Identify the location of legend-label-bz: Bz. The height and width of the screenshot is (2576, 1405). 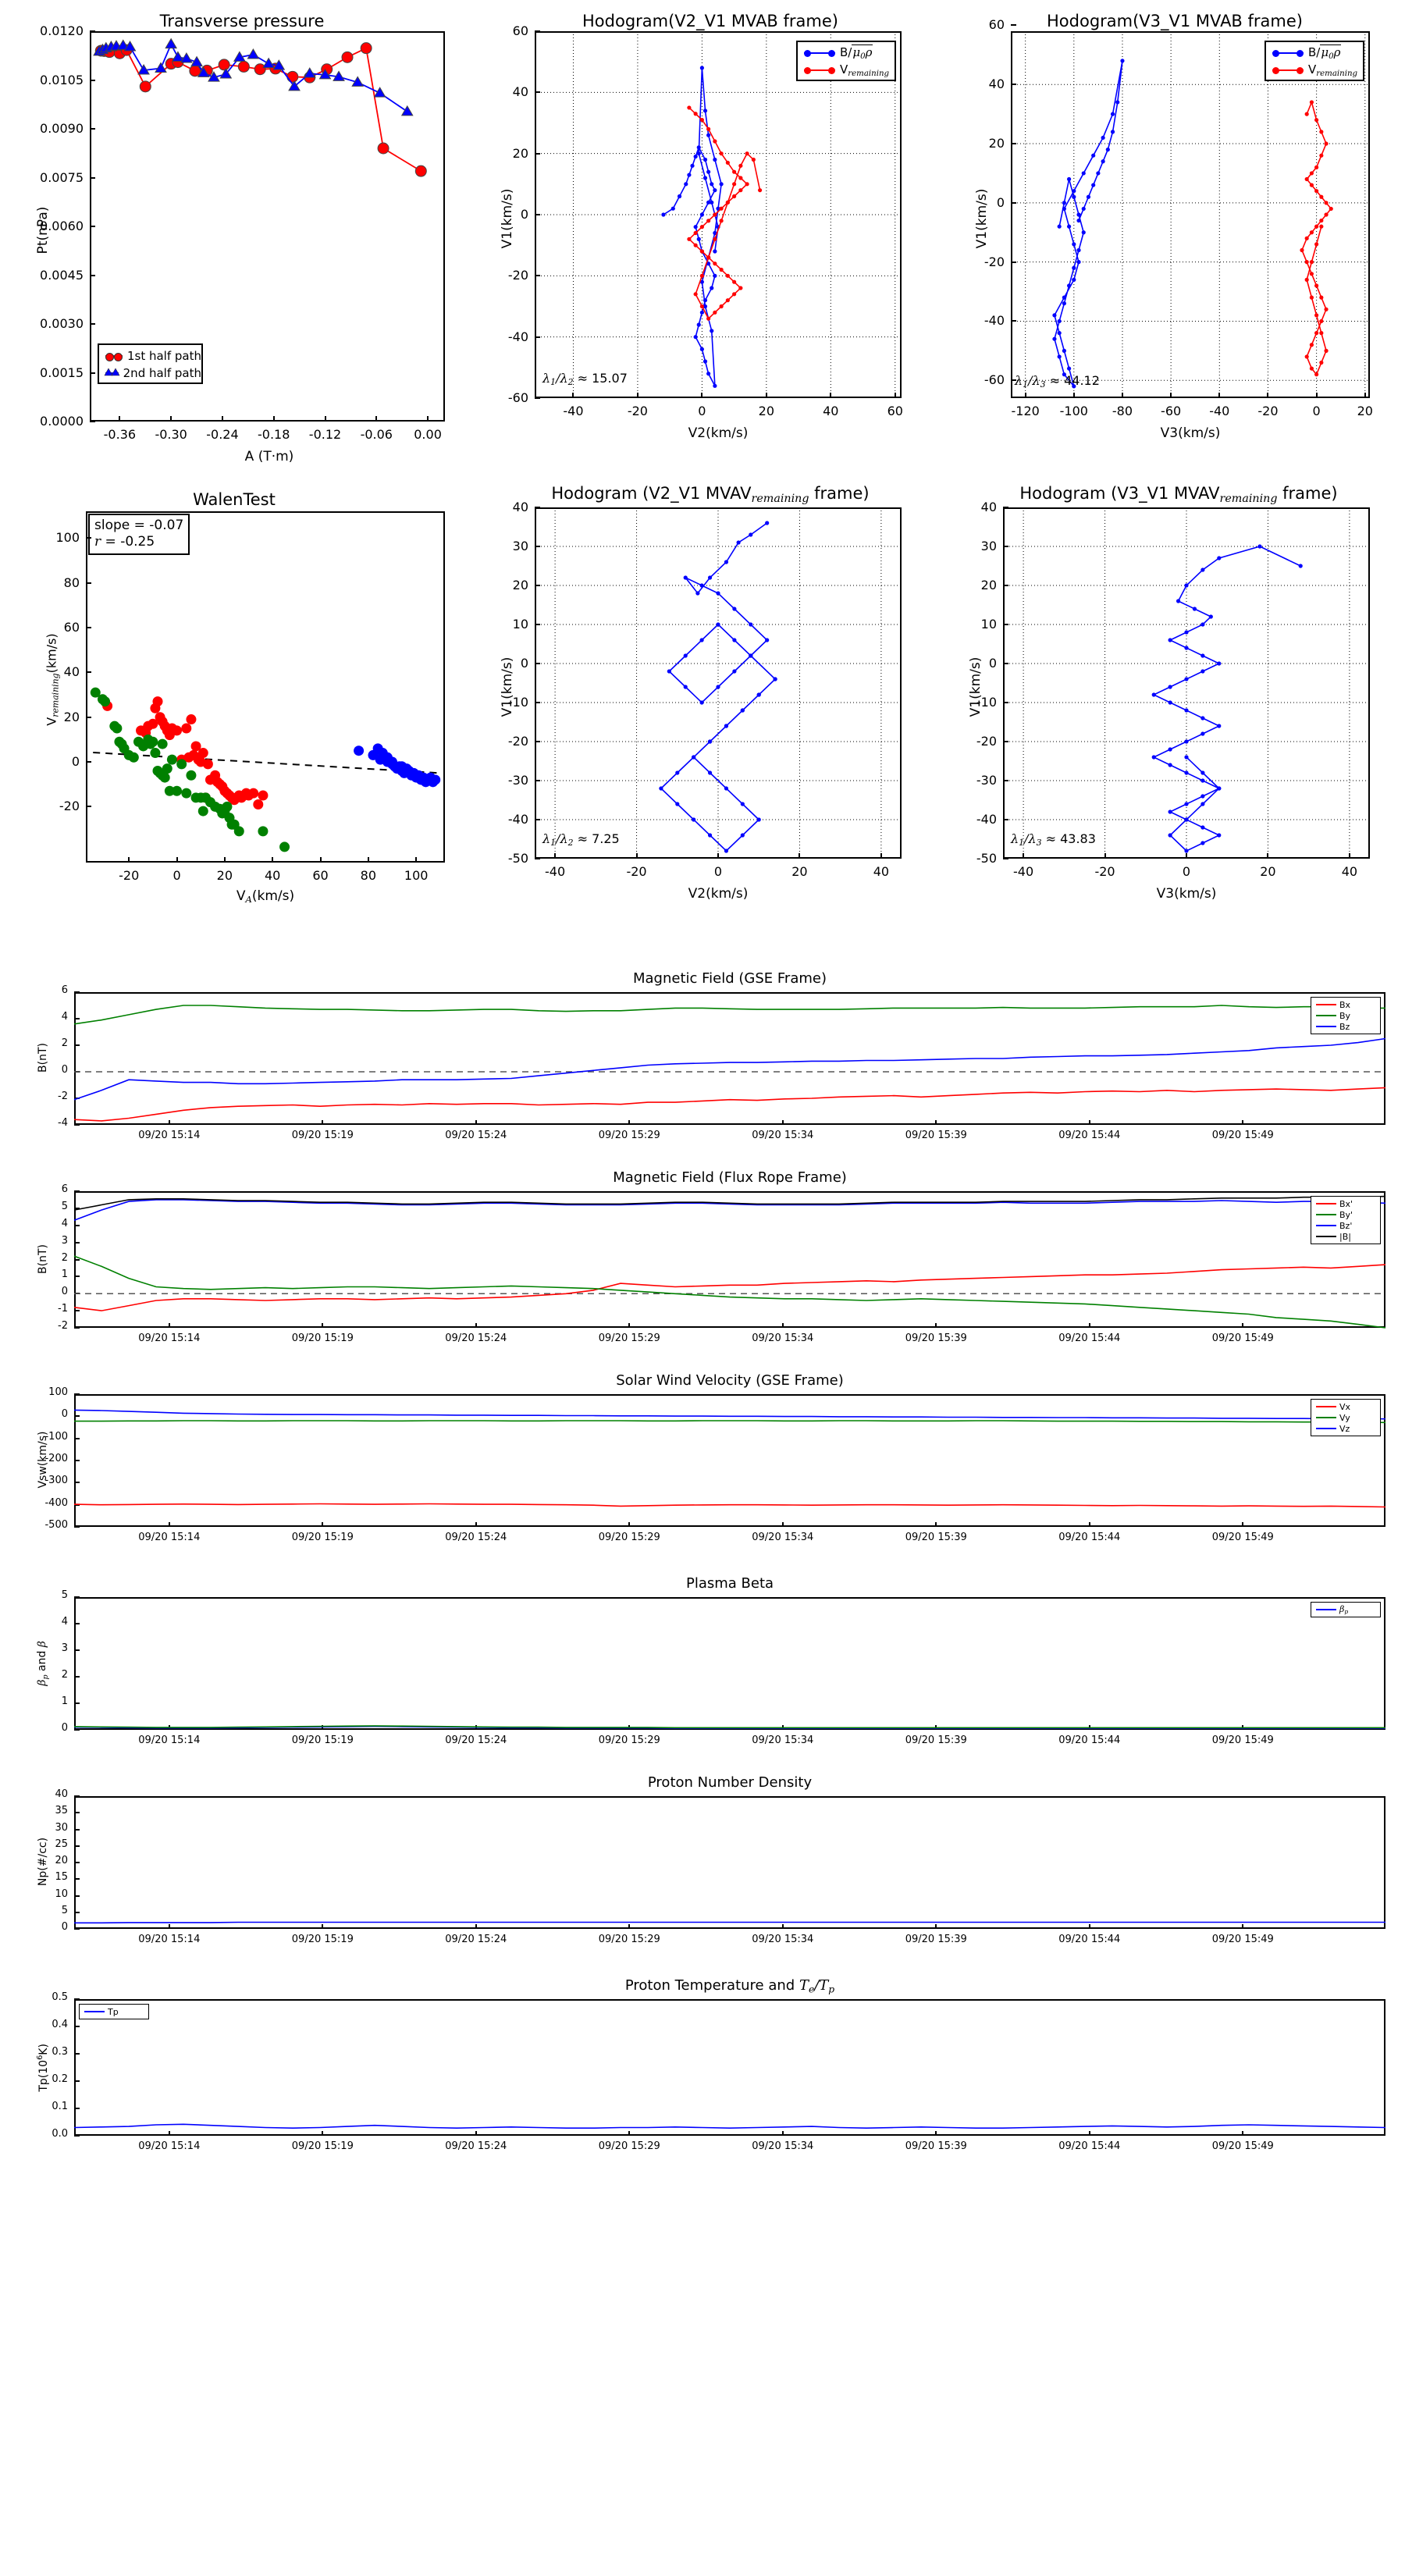
(1345, 1026).